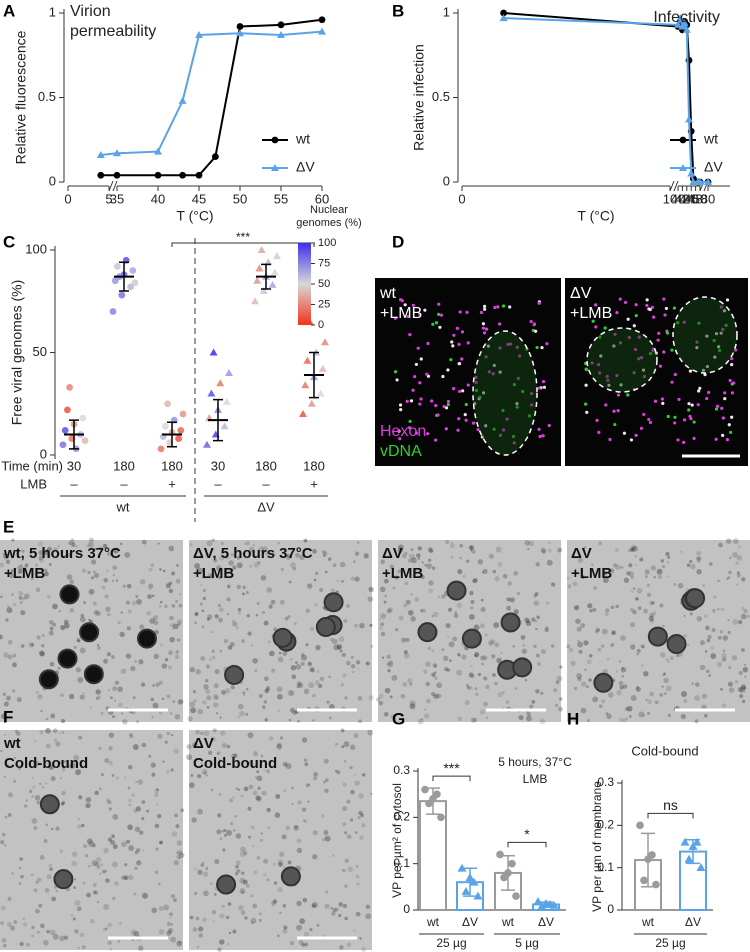  What do you see at coordinates (581, 293) in the screenshot?
I see `image-label: ΔV` at bounding box center [581, 293].